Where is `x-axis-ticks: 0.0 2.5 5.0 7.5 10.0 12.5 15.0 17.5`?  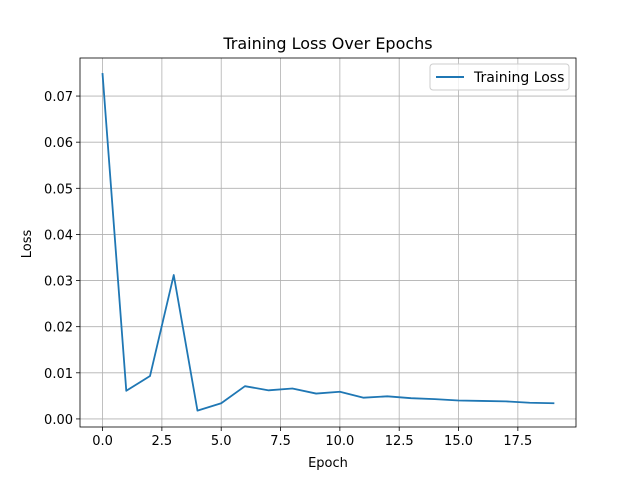 x-axis-ticks: 0.0 2.5 5.0 7.5 10.0 12.5 15.0 17.5 is located at coordinates (312, 438).